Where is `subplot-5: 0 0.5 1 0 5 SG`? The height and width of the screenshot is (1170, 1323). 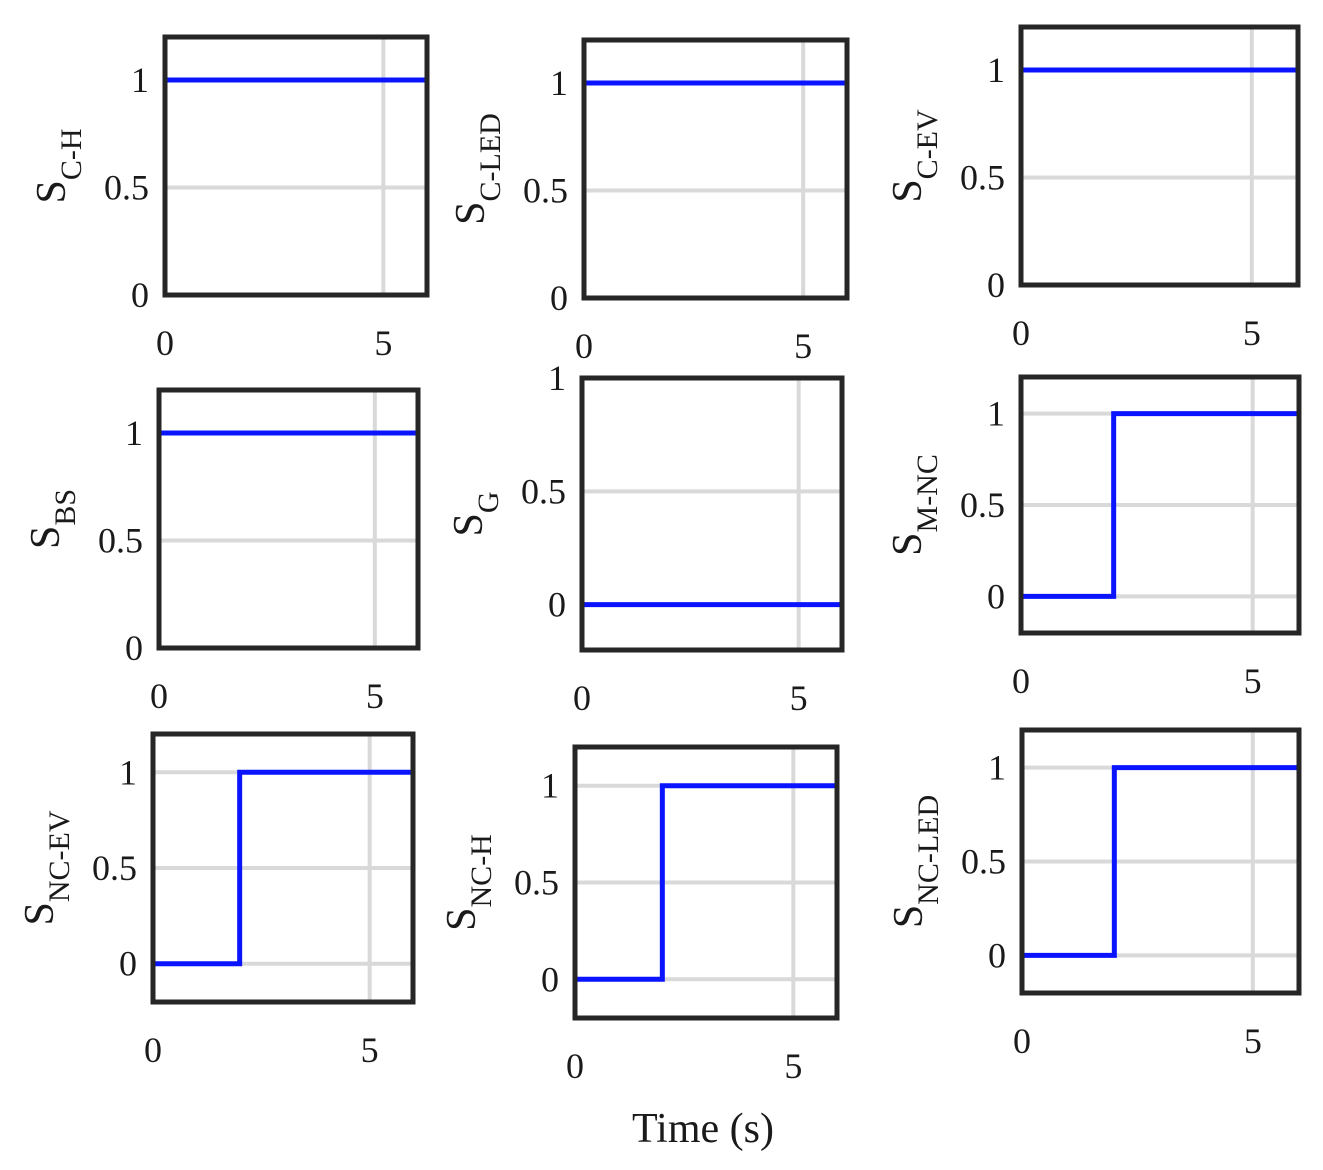 subplot-5: 0 0.5 1 0 5 SG is located at coordinates (645, 538).